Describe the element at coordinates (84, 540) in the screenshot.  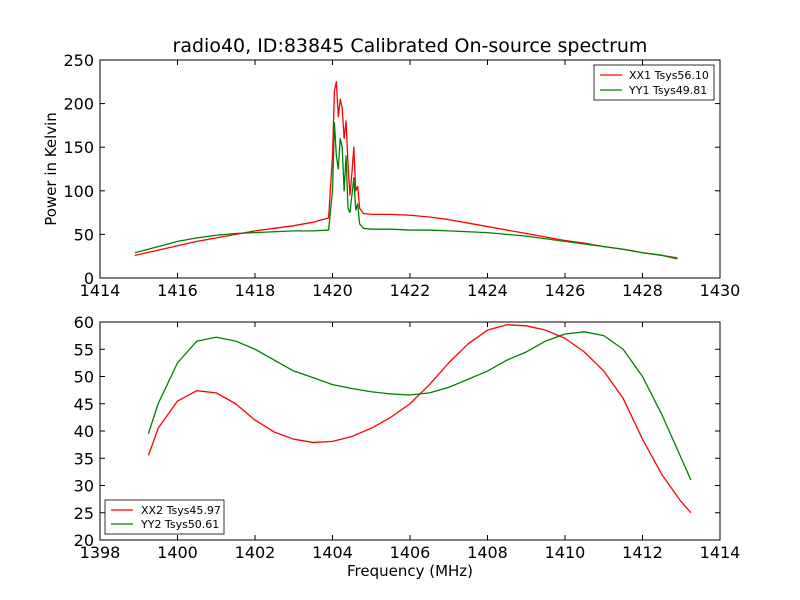
I see `bottom-y-tick-label: 20` at that location.